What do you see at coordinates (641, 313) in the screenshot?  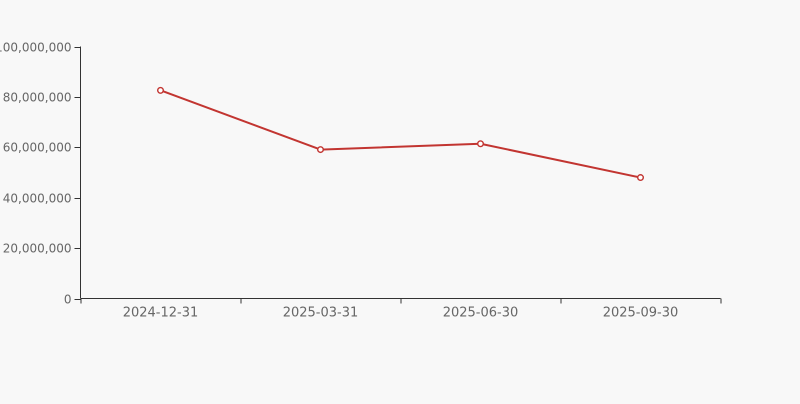 I see `x-axis-tick-label: 2025-09-30` at bounding box center [641, 313].